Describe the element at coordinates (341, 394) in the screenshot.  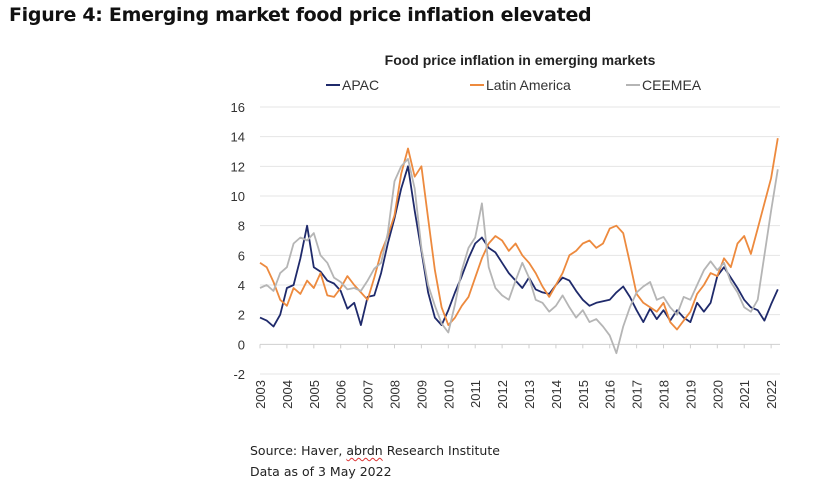
I see `x-tick-label: 2006` at that location.